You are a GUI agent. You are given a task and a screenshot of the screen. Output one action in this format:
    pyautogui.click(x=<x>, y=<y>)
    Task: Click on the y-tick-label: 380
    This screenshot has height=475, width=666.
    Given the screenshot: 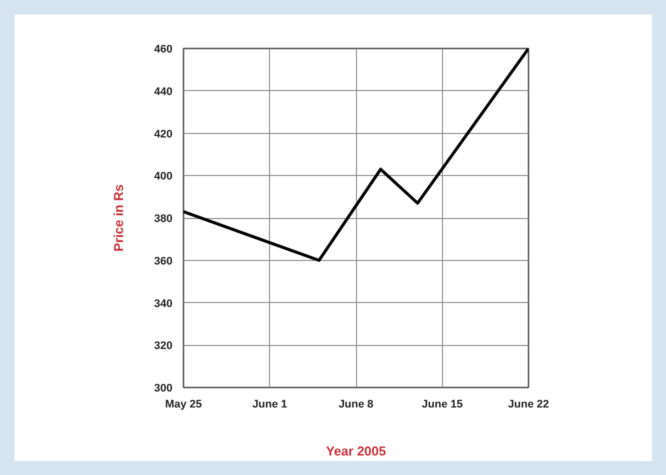 What is the action you would take?
    pyautogui.click(x=163, y=219)
    